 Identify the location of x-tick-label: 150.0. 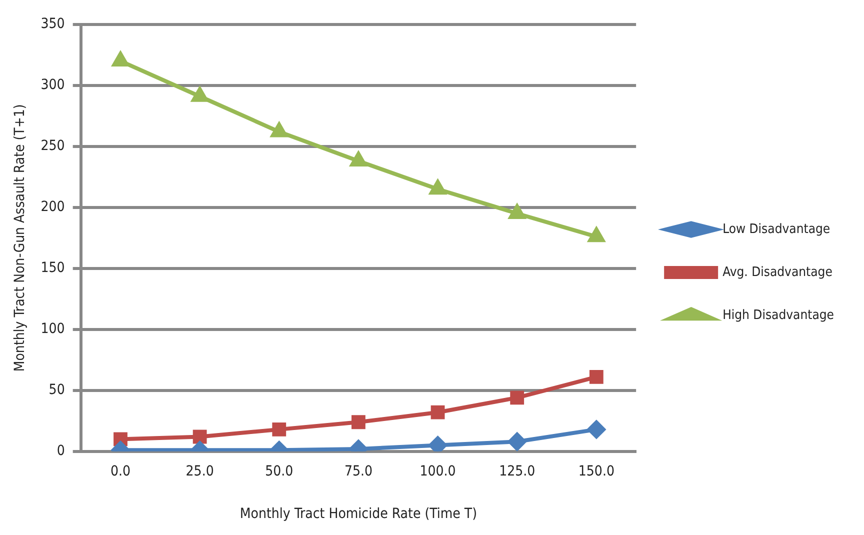
(596, 471).